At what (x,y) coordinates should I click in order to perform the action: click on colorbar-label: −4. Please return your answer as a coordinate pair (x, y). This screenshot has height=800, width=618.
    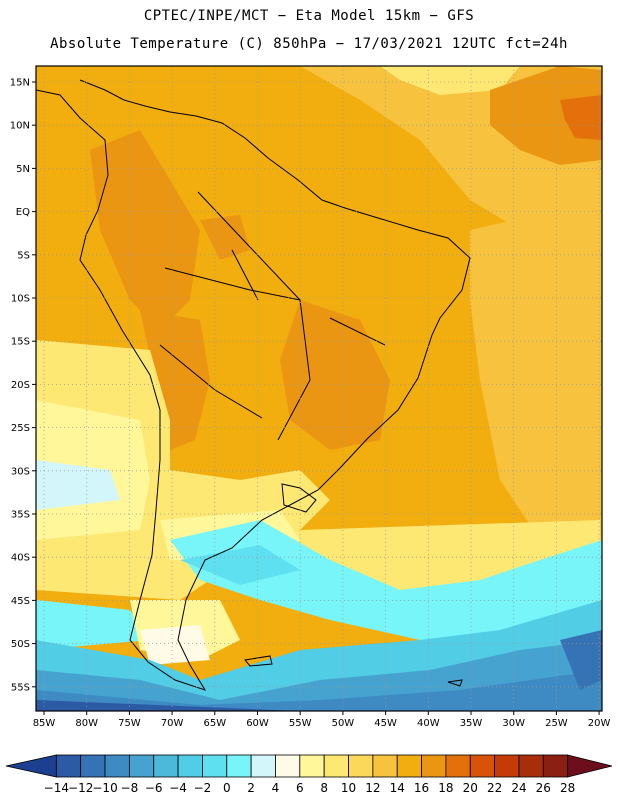
    Looking at the image, I should click on (178, 788).